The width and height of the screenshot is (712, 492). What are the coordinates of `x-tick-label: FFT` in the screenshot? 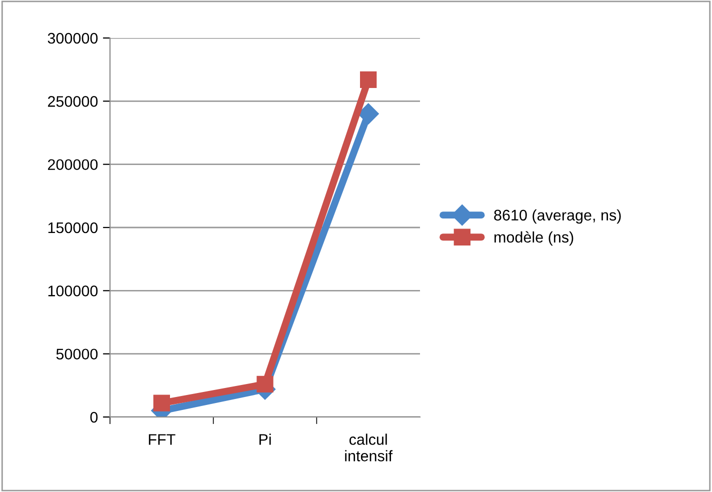 It's located at (162, 439).